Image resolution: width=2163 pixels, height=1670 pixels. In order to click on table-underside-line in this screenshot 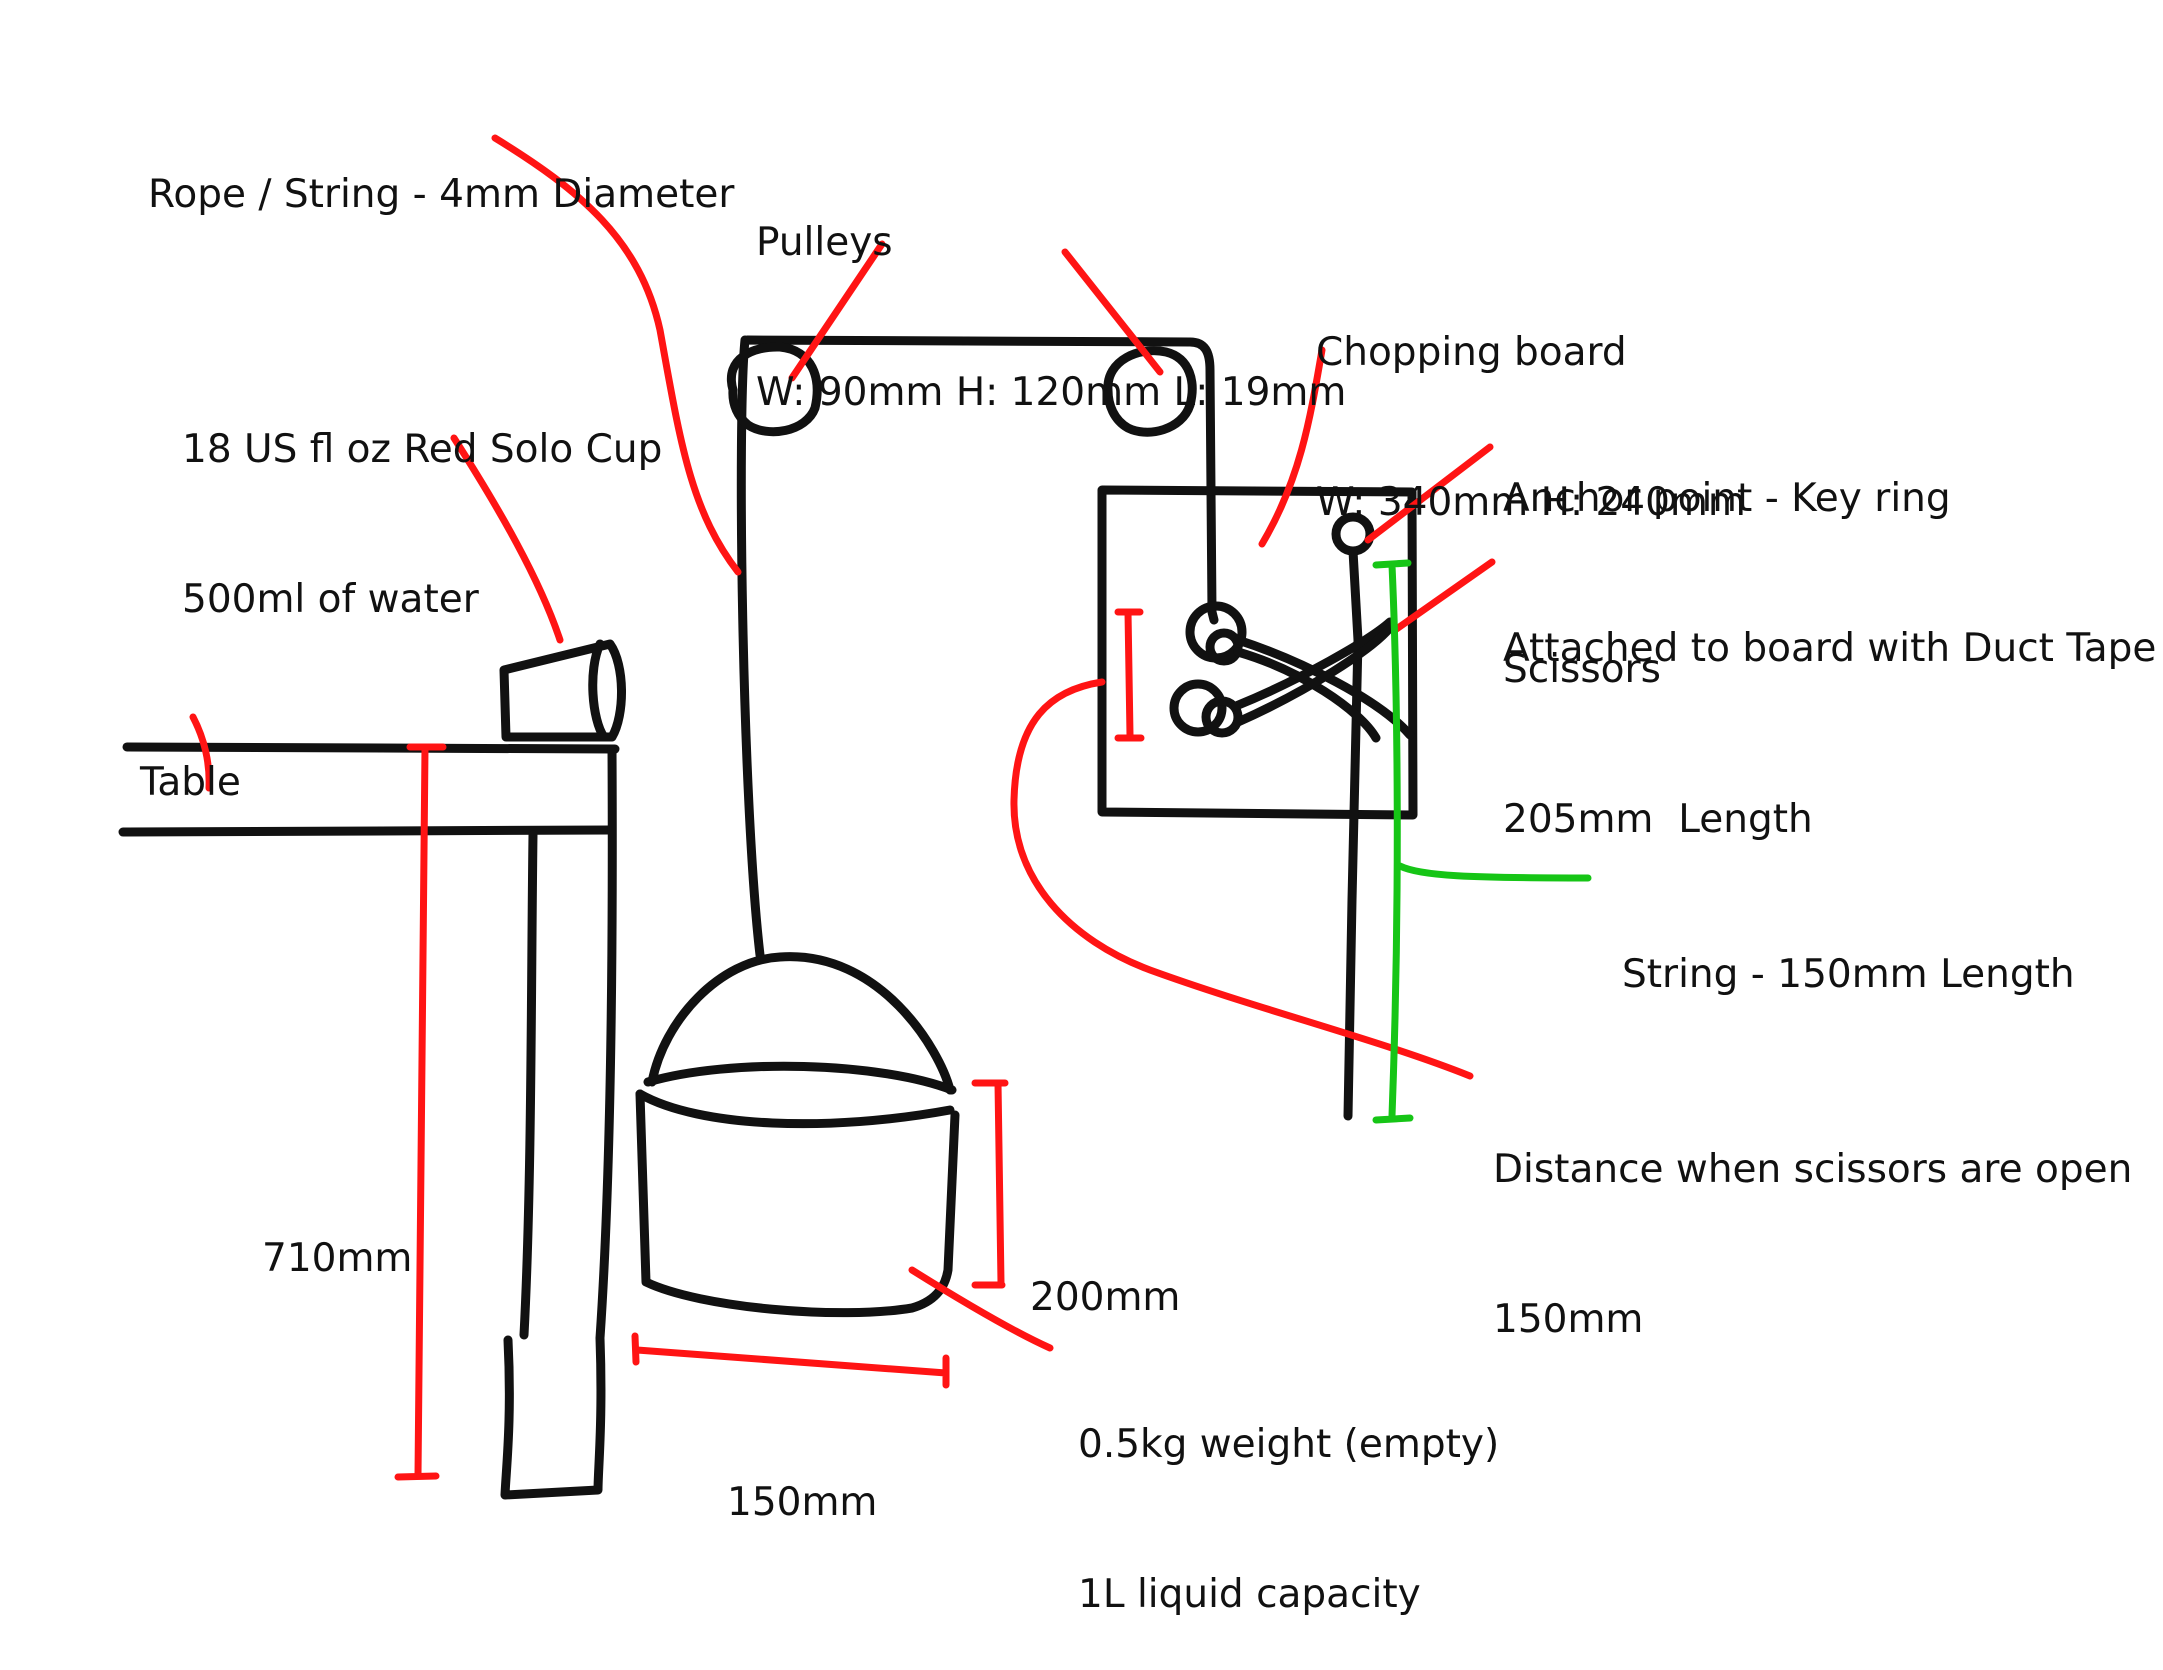, I will do `click(367, 831)`.